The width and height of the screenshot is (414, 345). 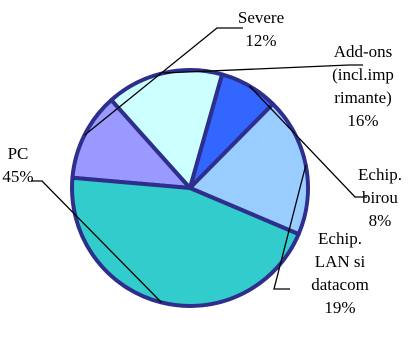 I want to click on slice-label-line: 19%, so click(x=339, y=307).